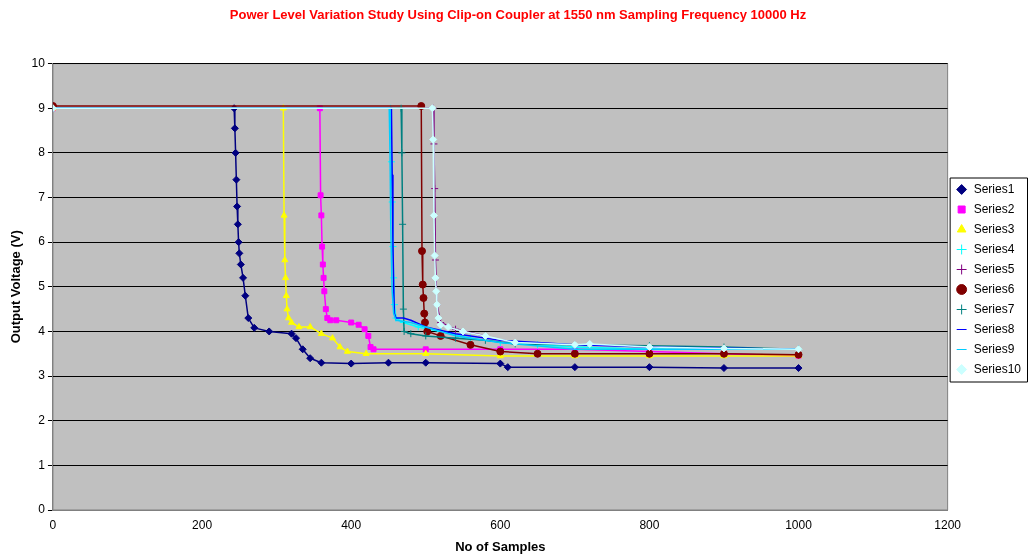 The height and width of the screenshot is (559, 1035). What do you see at coordinates (53, 524) in the screenshot?
I see `x-tick-label: 0` at bounding box center [53, 524].